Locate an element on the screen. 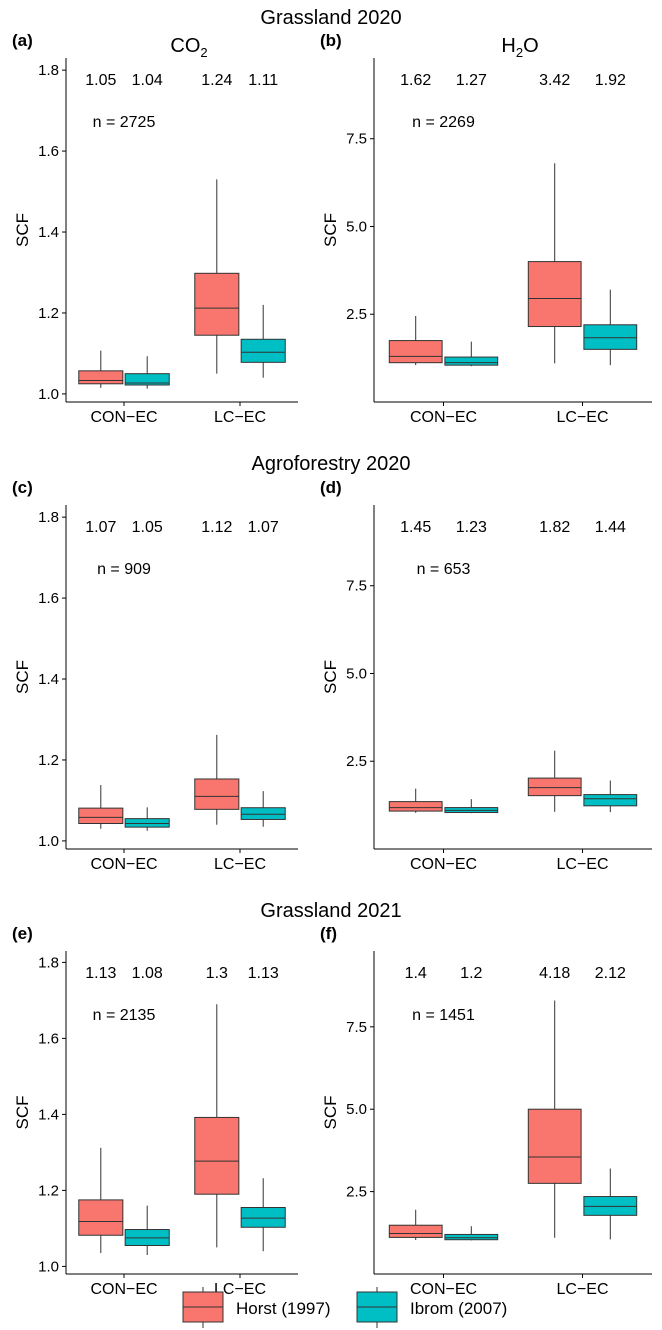 The height and width of the screenshot is (1330, 662). mean-label: 1.13 is located at coordinates (263, 973).